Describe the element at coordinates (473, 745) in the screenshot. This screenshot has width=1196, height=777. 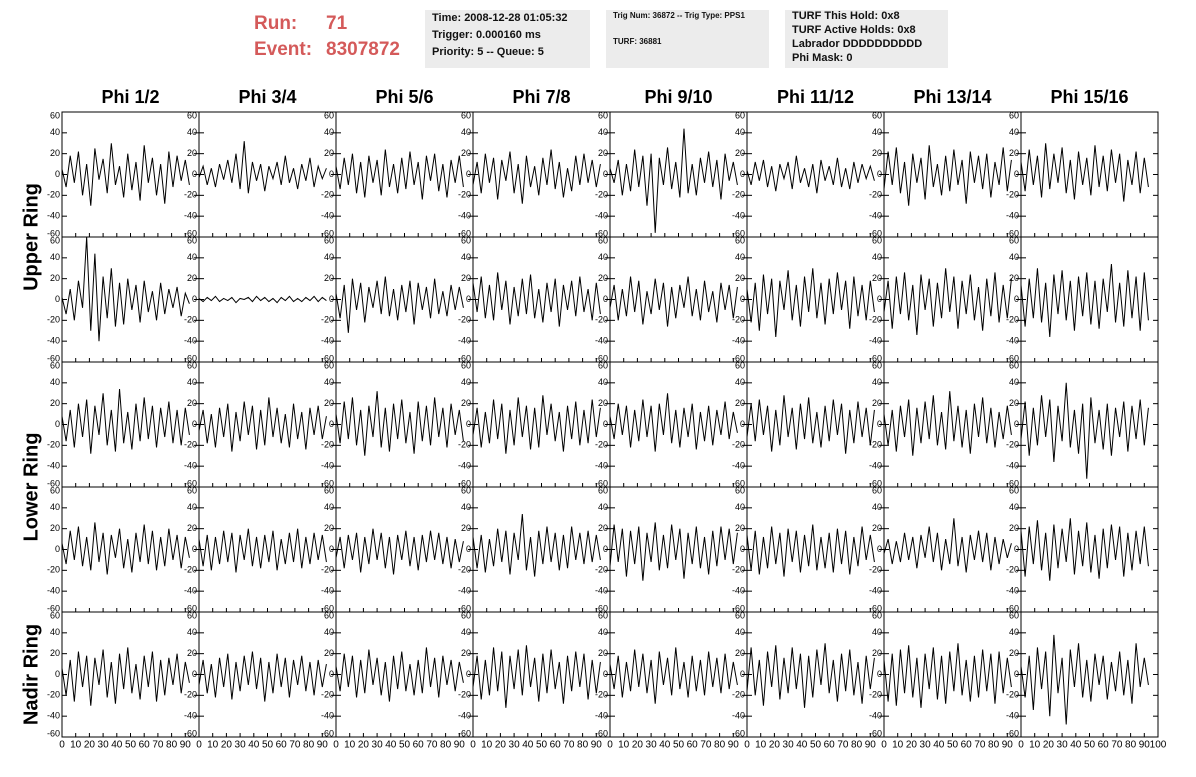
I see `x-tick-label: 0` at that location.